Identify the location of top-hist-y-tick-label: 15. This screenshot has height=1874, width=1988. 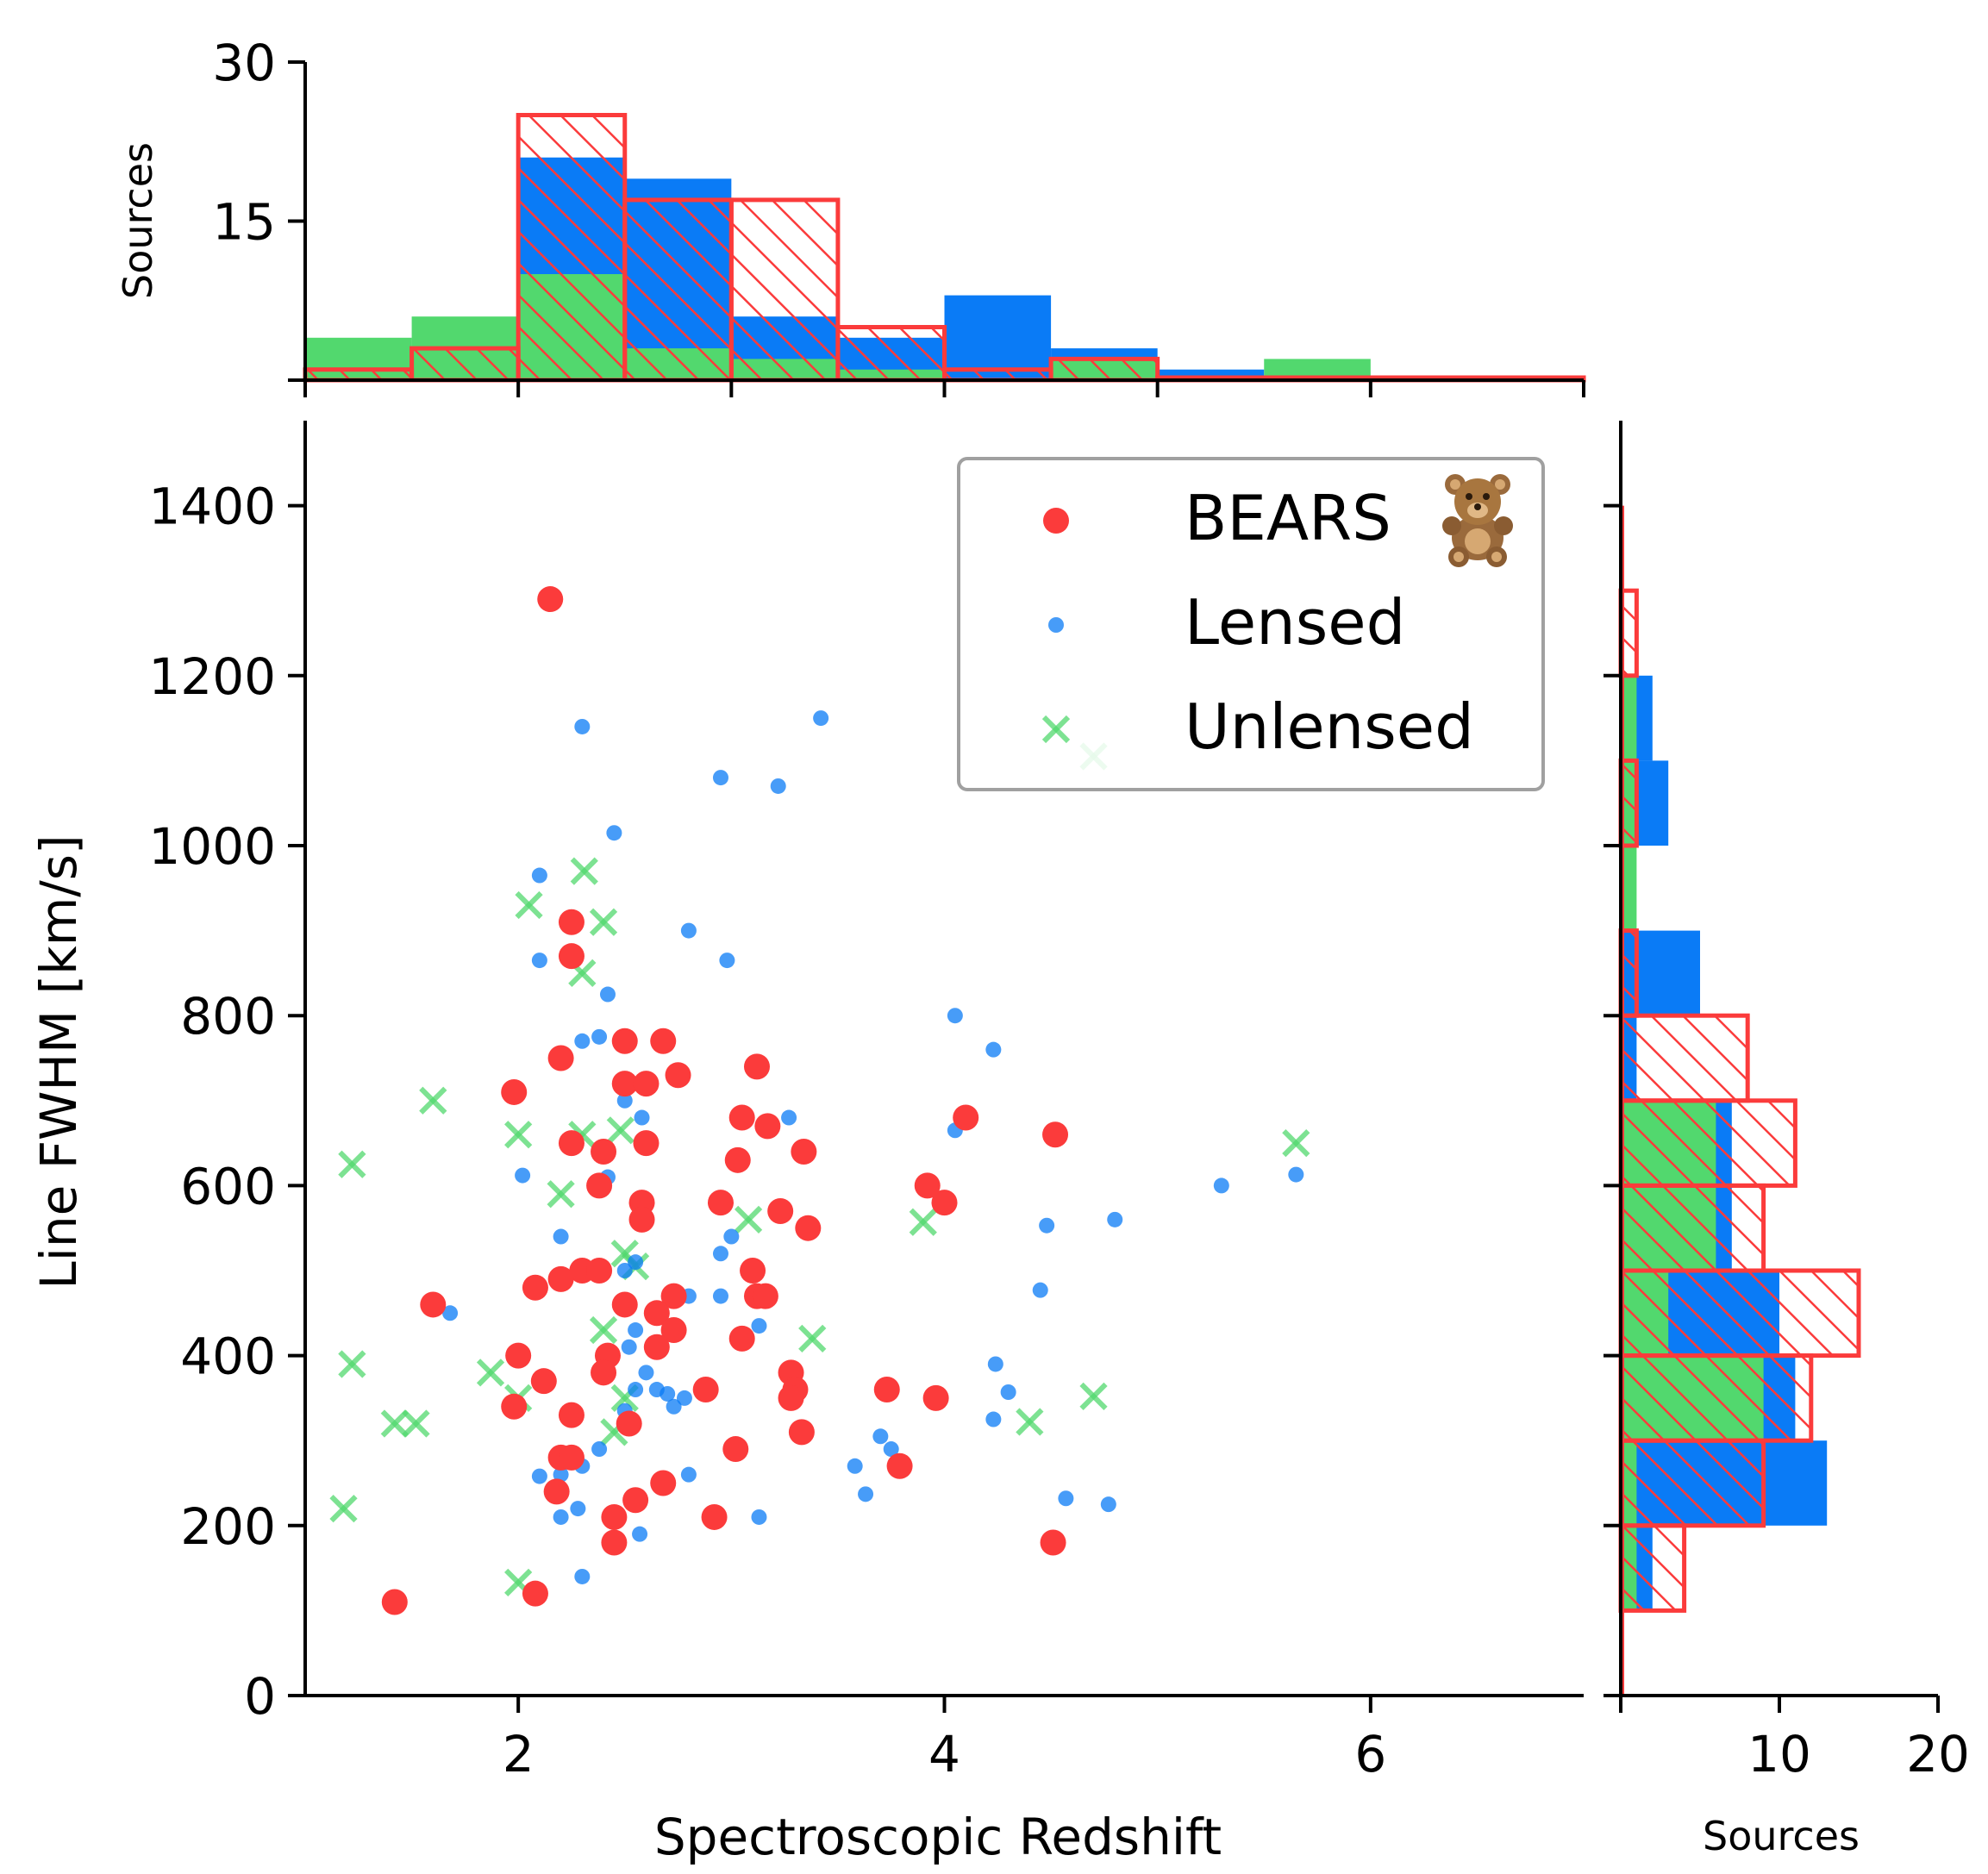
(244, 222).